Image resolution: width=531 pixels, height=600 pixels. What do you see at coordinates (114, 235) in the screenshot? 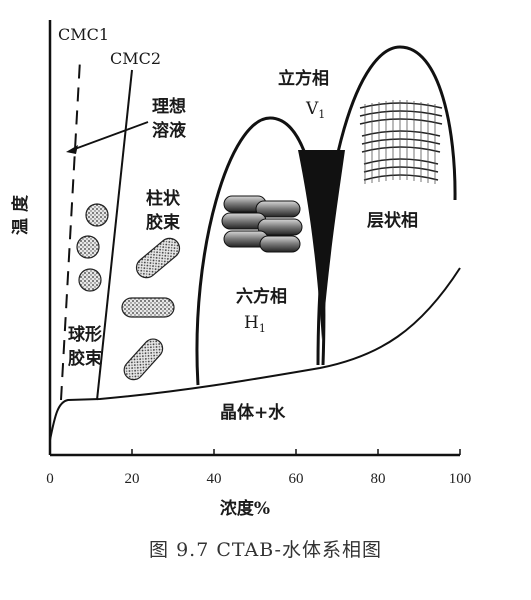
I see `cmc2-line` at bounding box center [114, 235].